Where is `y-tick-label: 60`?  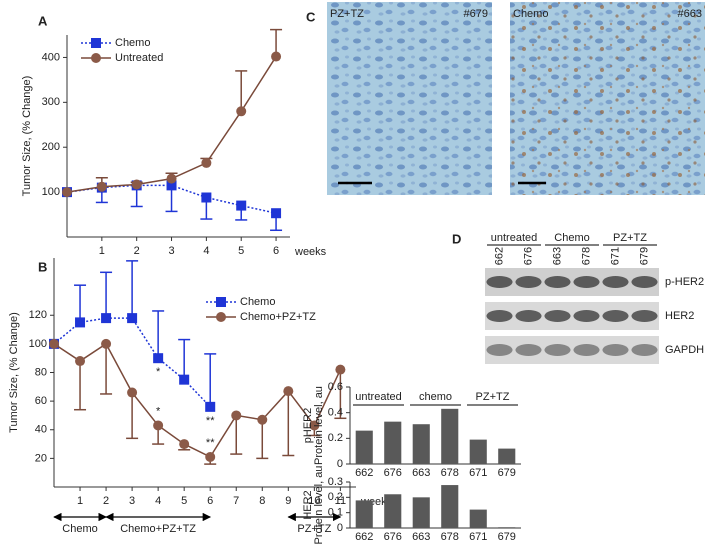
y-tick-label: 60 is located at coordinates (41, 401).